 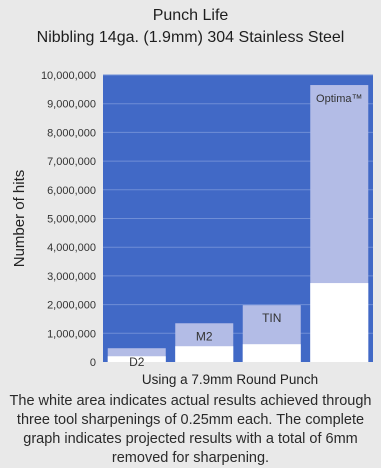 What do you see at coordinates (71, 133) in the screenshot?
I see `y-tick-label: 8,000,000` at bounding box center [71, 133].